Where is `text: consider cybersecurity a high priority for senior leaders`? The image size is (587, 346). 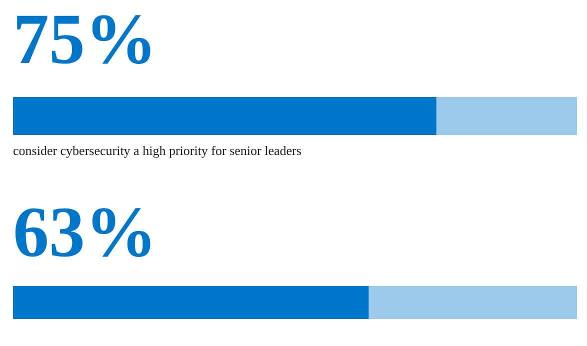 text: consider cybersecurity a high priority for senior leaders is located at coordinates (157, 151).